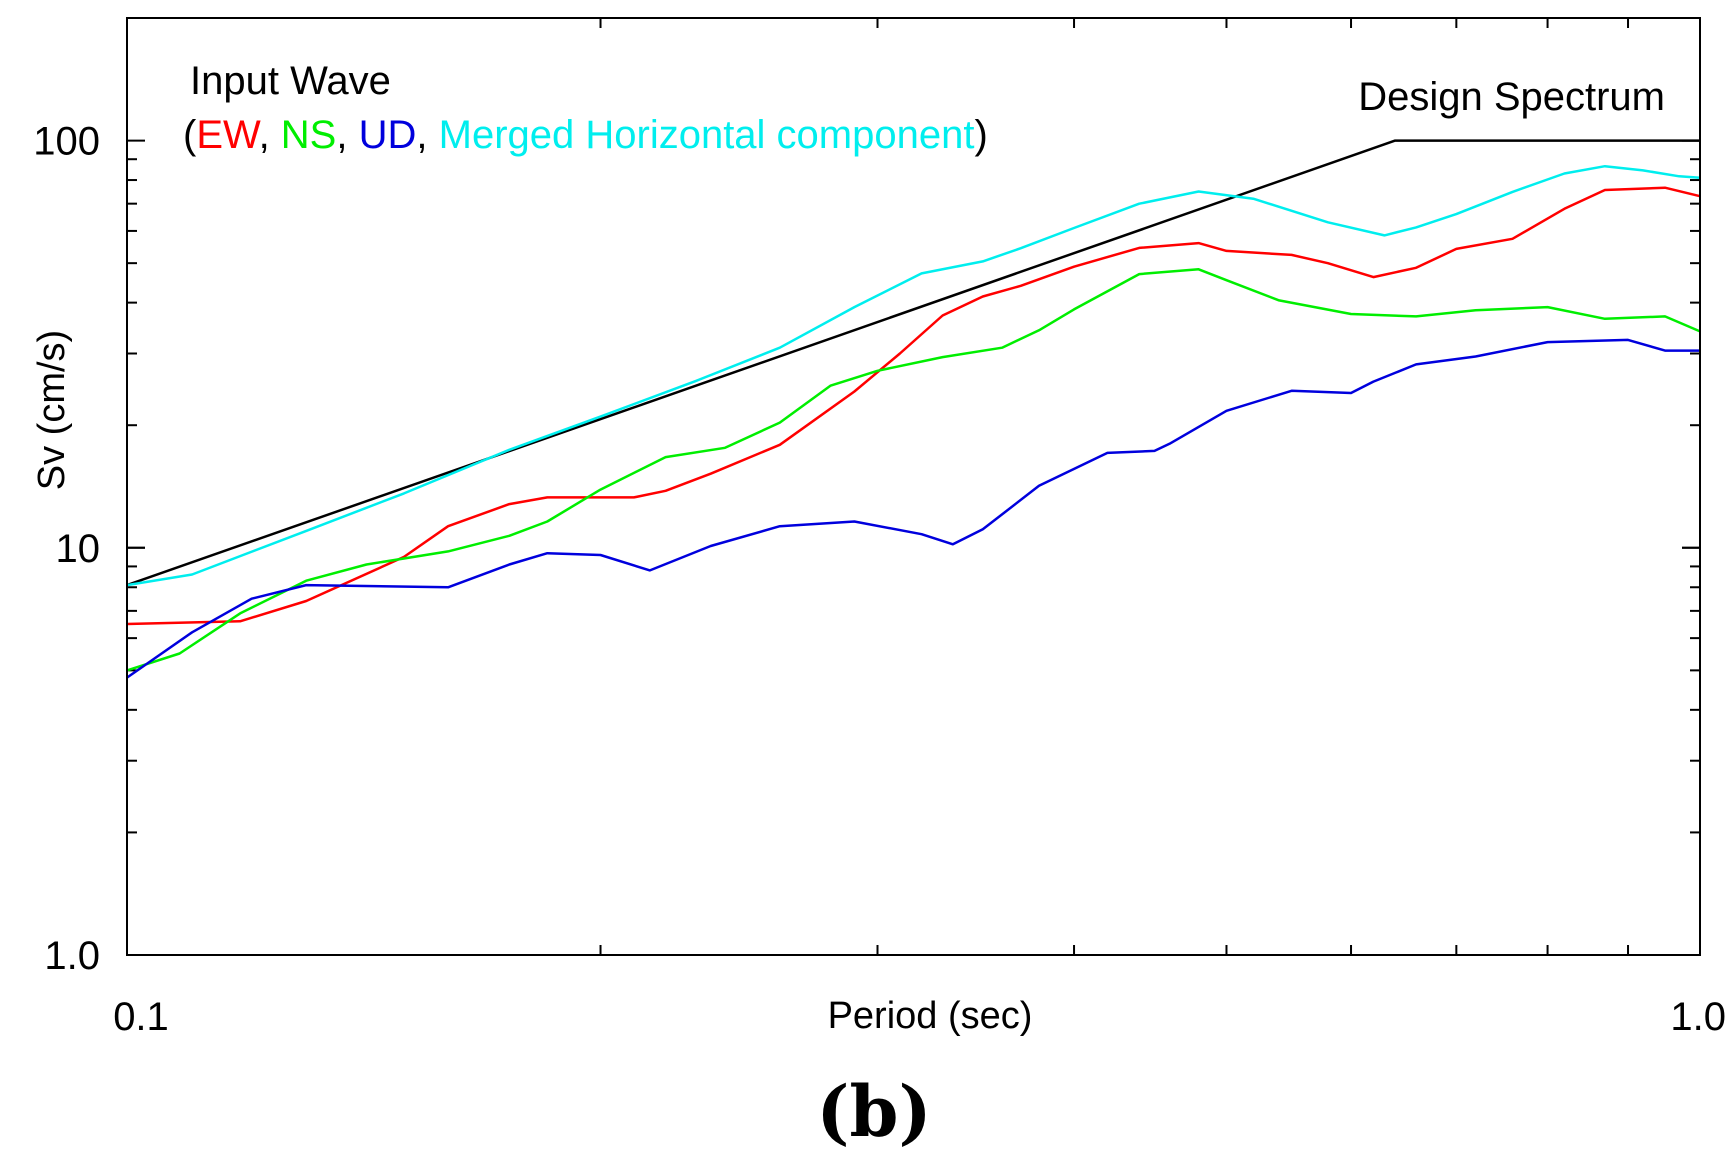 This screenshot has width=1735, height=1171. What do you see at coordinates (930, 1016) in the screenshot?
I see `x-axis-label: Period (sec)` at bounding box center [930, 1016].